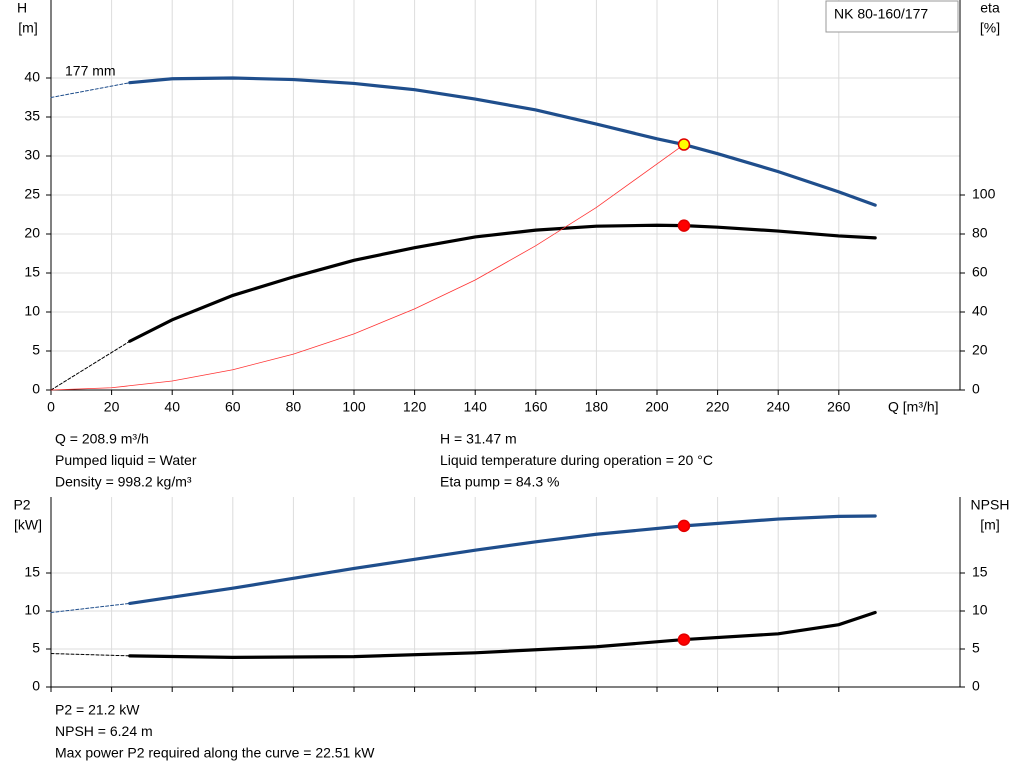 The width and height of the screenshot is (1024, 781). Describe the element at coordinates (980, 311) in the screenshot. I see `y2-tick-label: 40` at that location.